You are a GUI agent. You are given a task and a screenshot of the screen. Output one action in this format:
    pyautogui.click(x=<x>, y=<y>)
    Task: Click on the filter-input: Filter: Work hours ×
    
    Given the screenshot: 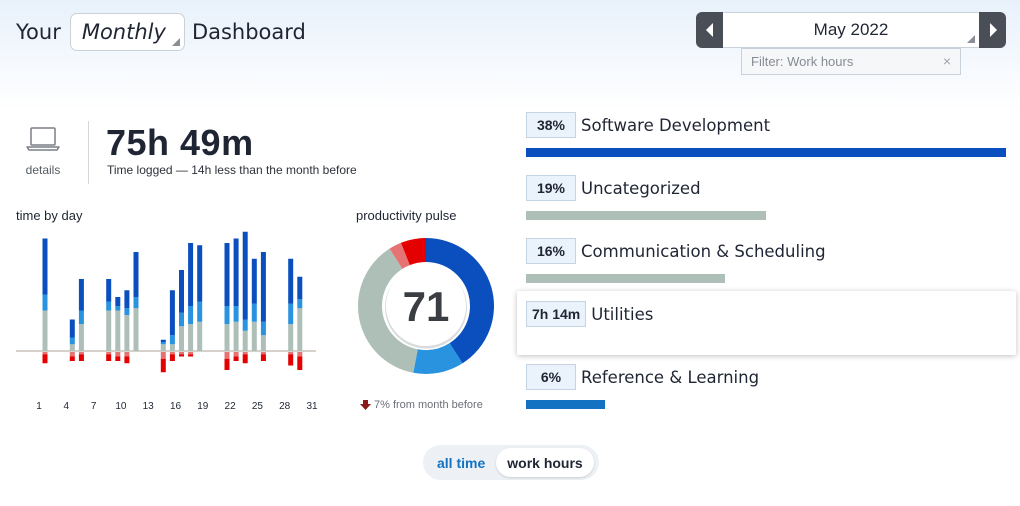 What is the action you would take?
    pyautogui.click(x=851, y=61)
    